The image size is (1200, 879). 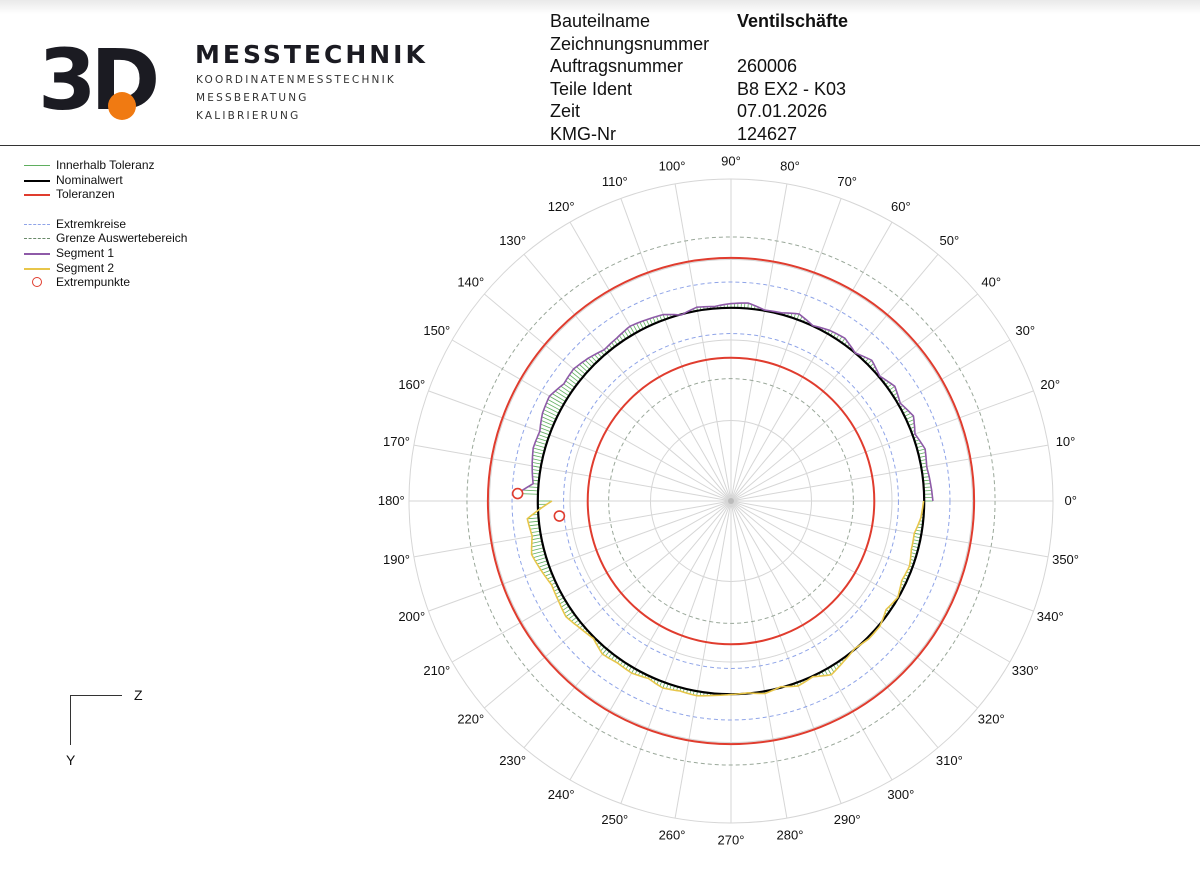 What do you see at coordinates (105, 165) in the screenshot?
I see `legend-label: Innerhalb Toleranz` at bounding box center [105, 165].